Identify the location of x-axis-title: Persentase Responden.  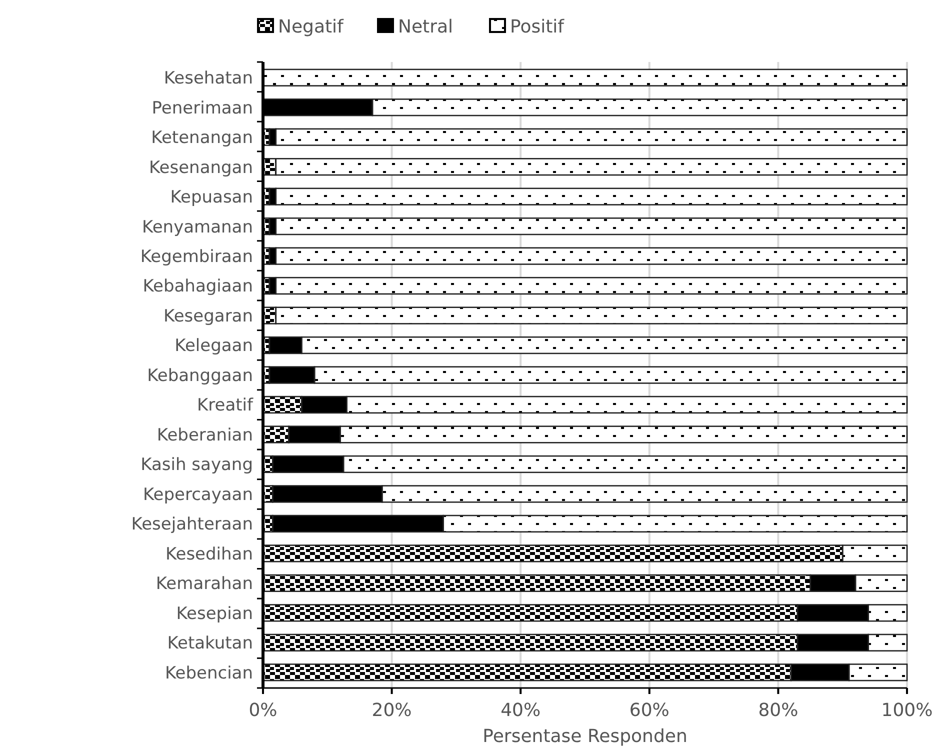
(585, 736).